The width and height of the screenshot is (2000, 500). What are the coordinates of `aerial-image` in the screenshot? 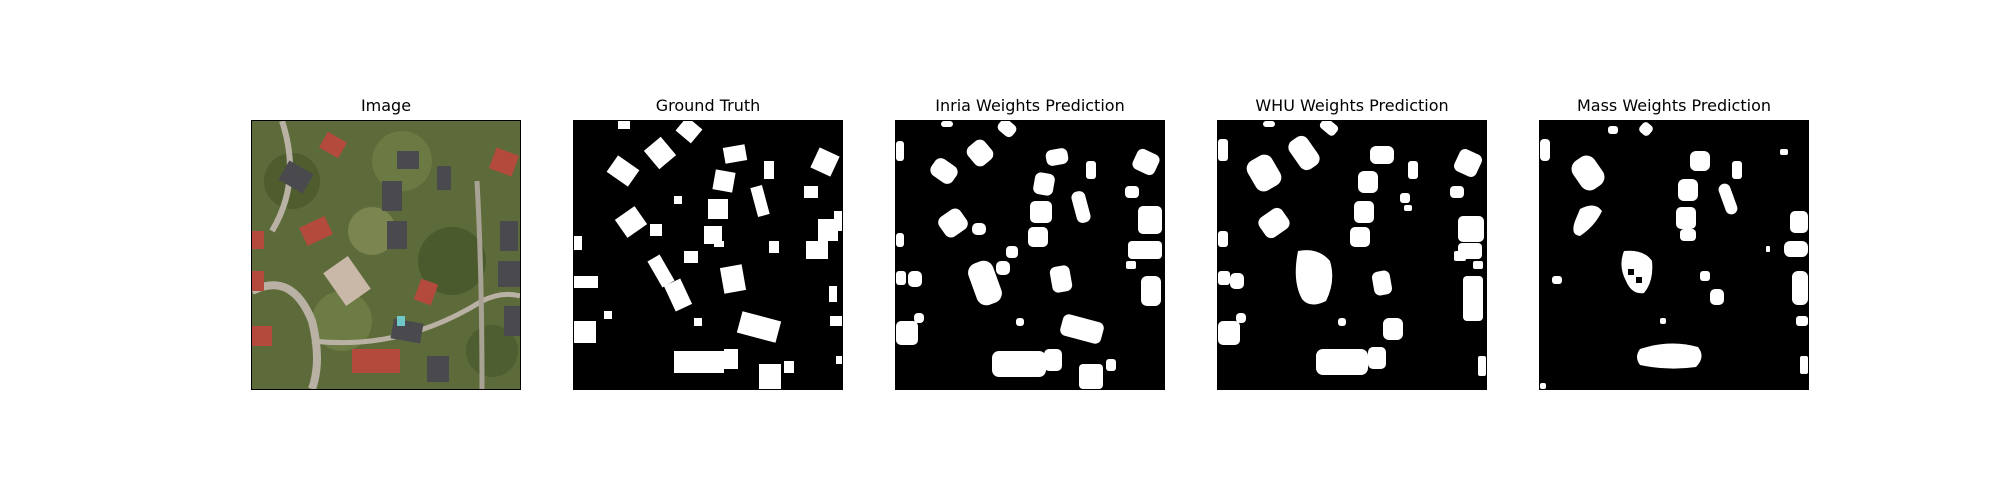 It's located at (386, 255).